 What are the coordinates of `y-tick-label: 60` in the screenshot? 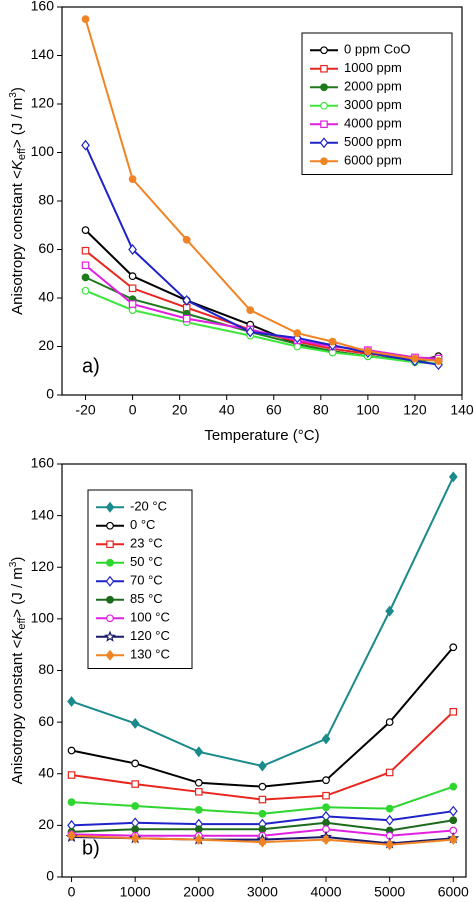 It's located at (46, 248).